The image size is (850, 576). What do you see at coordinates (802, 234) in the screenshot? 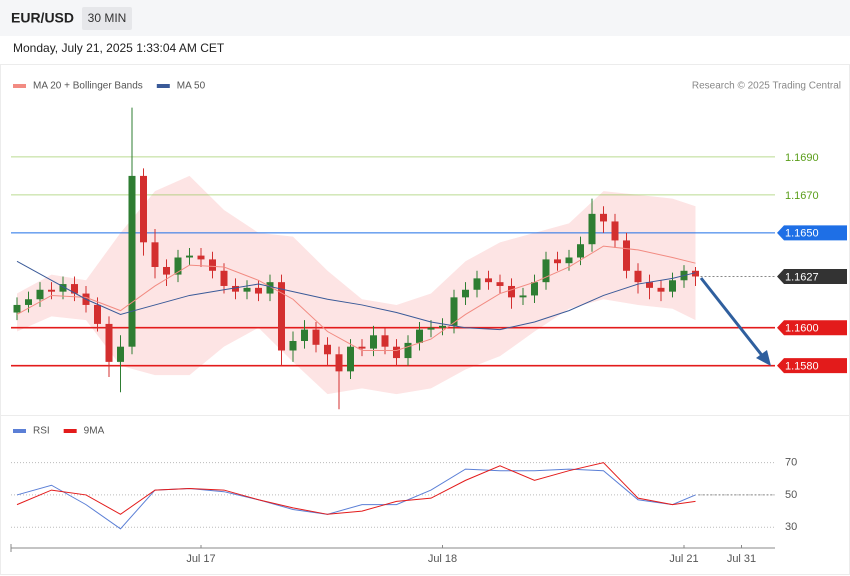
I see `level-label: 1.1650` at bounding box center [802, 234].